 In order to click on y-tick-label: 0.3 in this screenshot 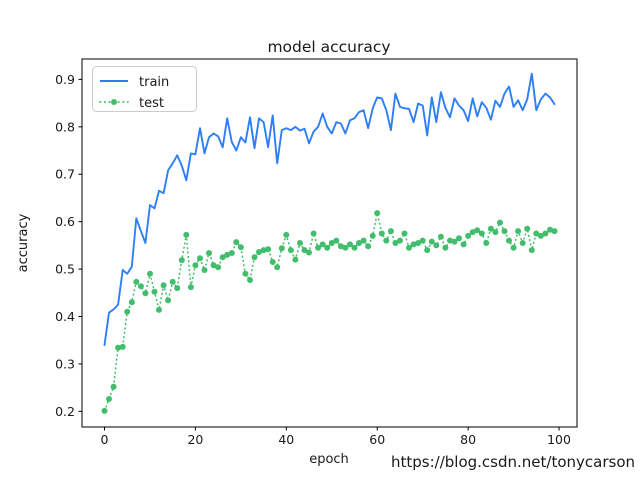, I will do `click(65, 363)`.